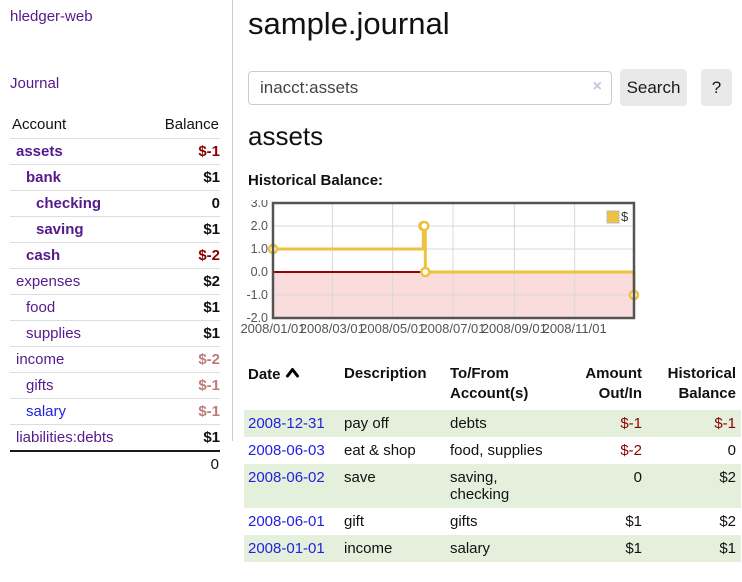 This screenshot has height=582, width=742. I want to click on register-header-date: Date, so click(294, 386).